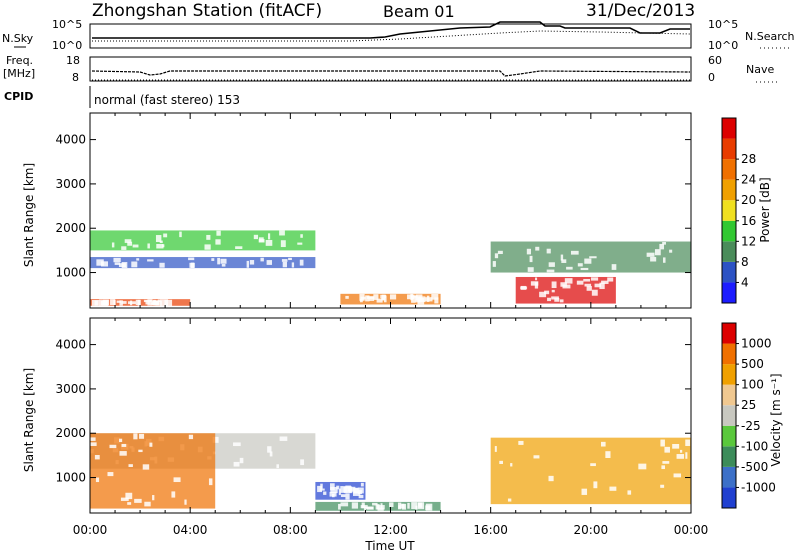 This screenshot has height=554, width=800. Describe the element at coordinates (745, 282) in the screenshot. I see `power-colorbar-tick-label: 4` at that location.